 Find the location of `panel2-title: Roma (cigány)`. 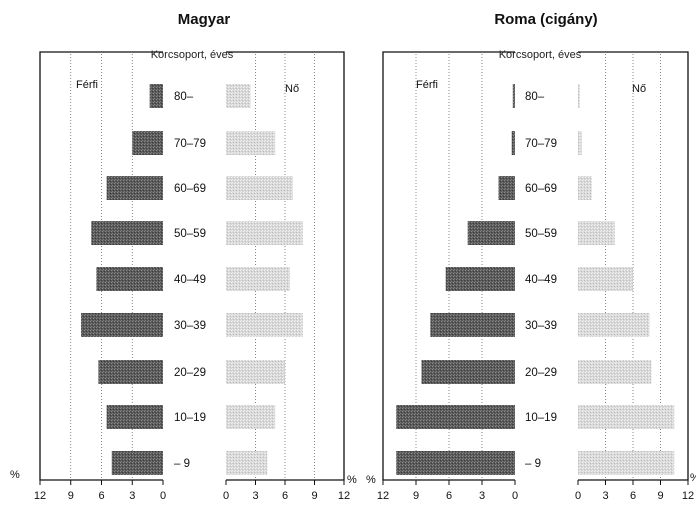

panel2-title: Roma (cigány) is located at coordinates (545, 19).